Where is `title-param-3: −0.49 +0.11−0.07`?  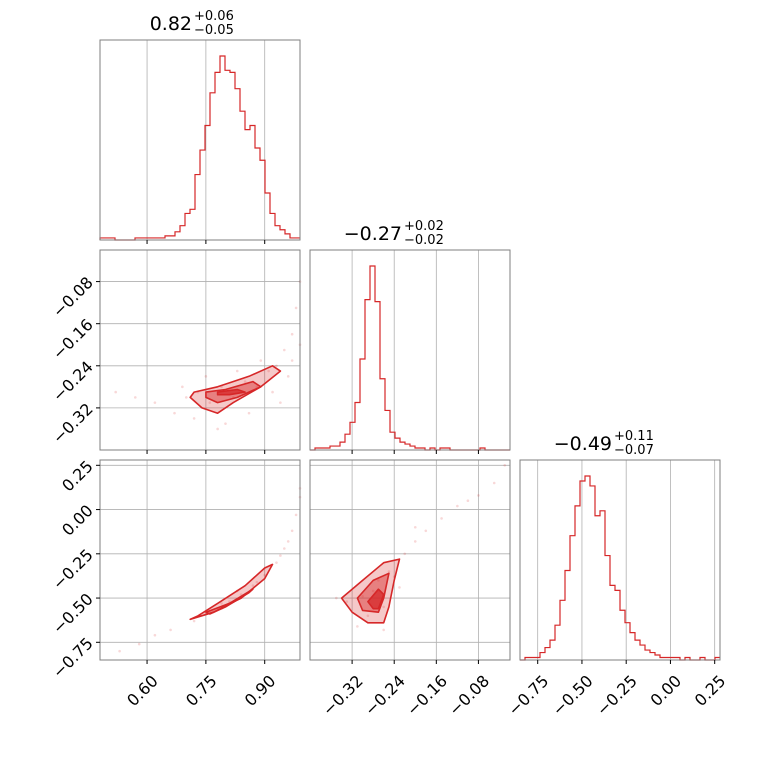 title-param-3: −0.49 +0.11−0.07 is located at coordinates (604, 443).